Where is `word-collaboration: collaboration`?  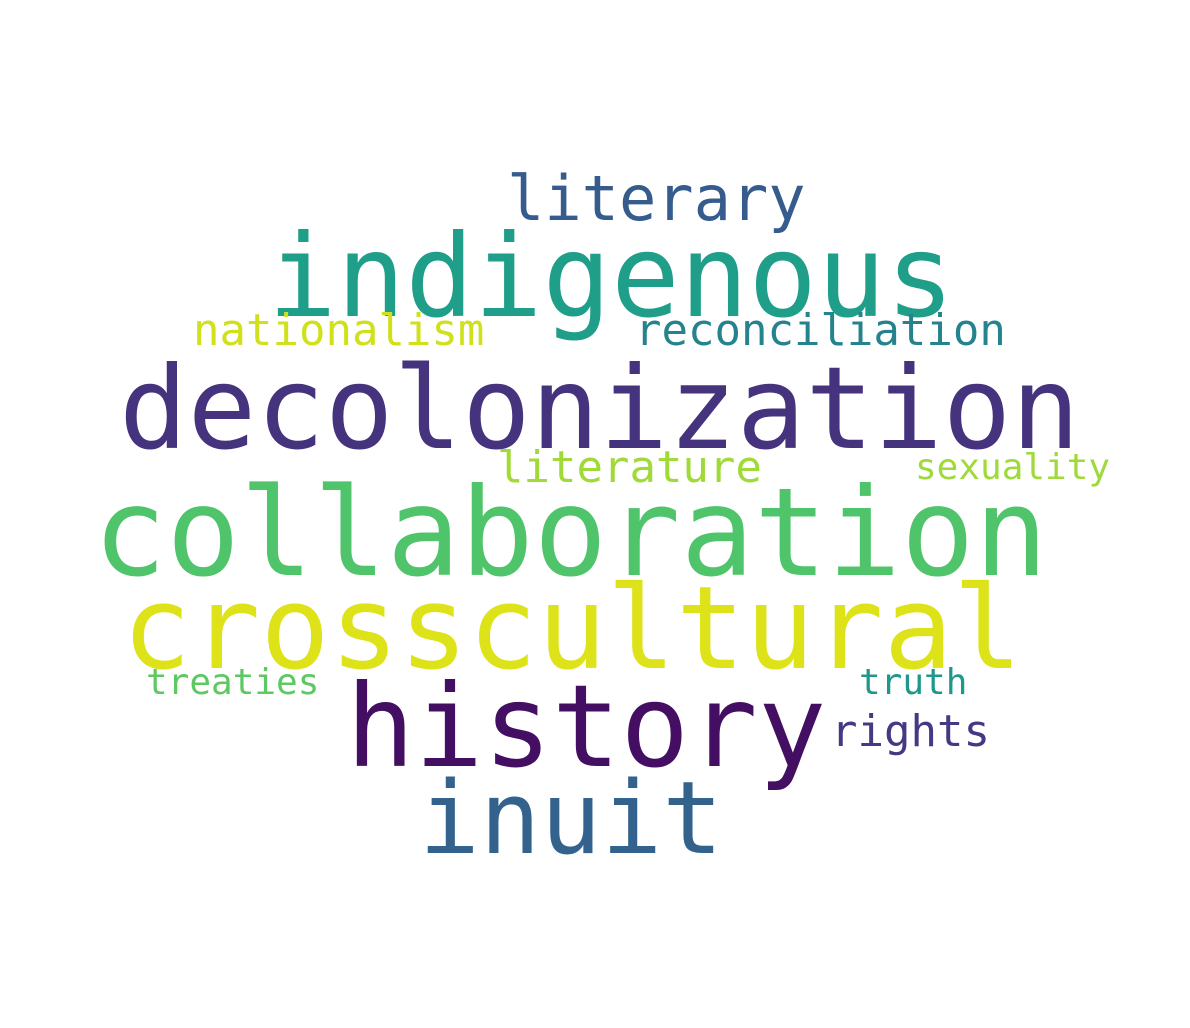
word-collaboration: collaboration is located at coordinates (570, 533).